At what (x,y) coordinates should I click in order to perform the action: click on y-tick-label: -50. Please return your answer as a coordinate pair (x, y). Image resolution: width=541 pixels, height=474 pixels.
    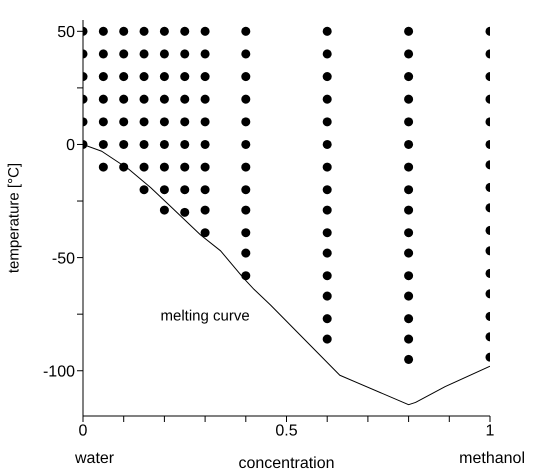
    Looking at the image, I should click on (64, 259).